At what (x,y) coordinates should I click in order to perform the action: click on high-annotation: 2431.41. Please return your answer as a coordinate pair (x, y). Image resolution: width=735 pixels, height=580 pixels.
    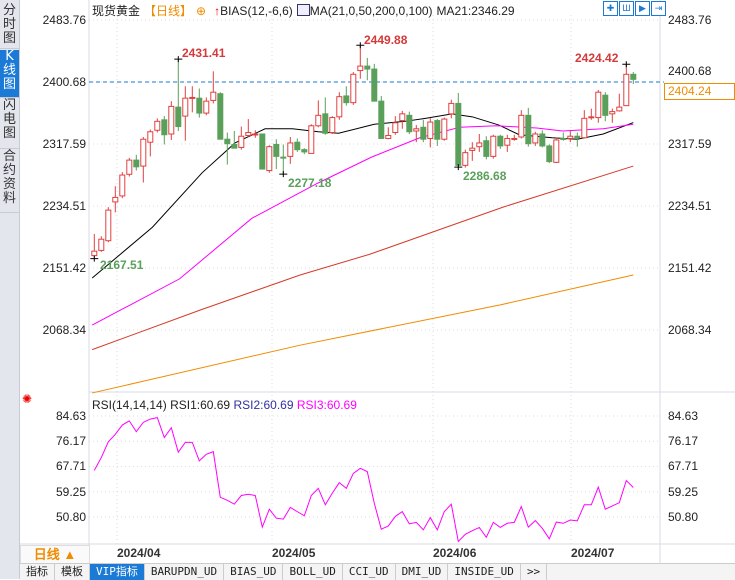
    Looking at the image, I should click on (203, 53).